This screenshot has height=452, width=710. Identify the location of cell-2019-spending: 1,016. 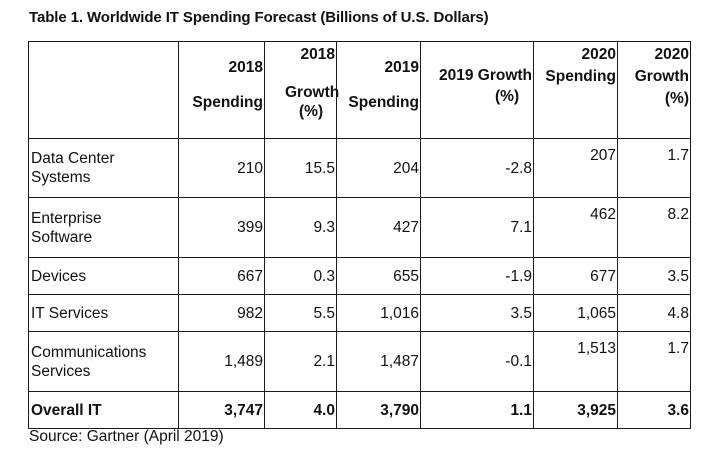
(378, 313).